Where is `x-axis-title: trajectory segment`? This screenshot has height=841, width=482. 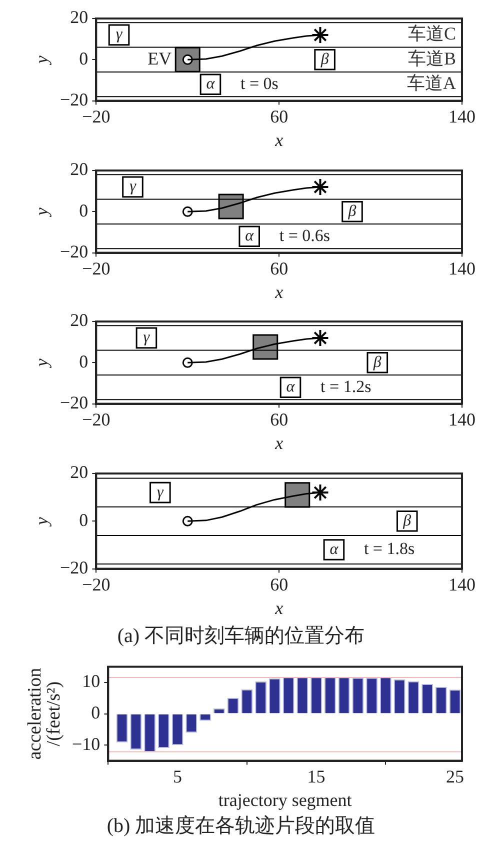
x-axis-title: trajectory segment is located at coordinates (285, 800).